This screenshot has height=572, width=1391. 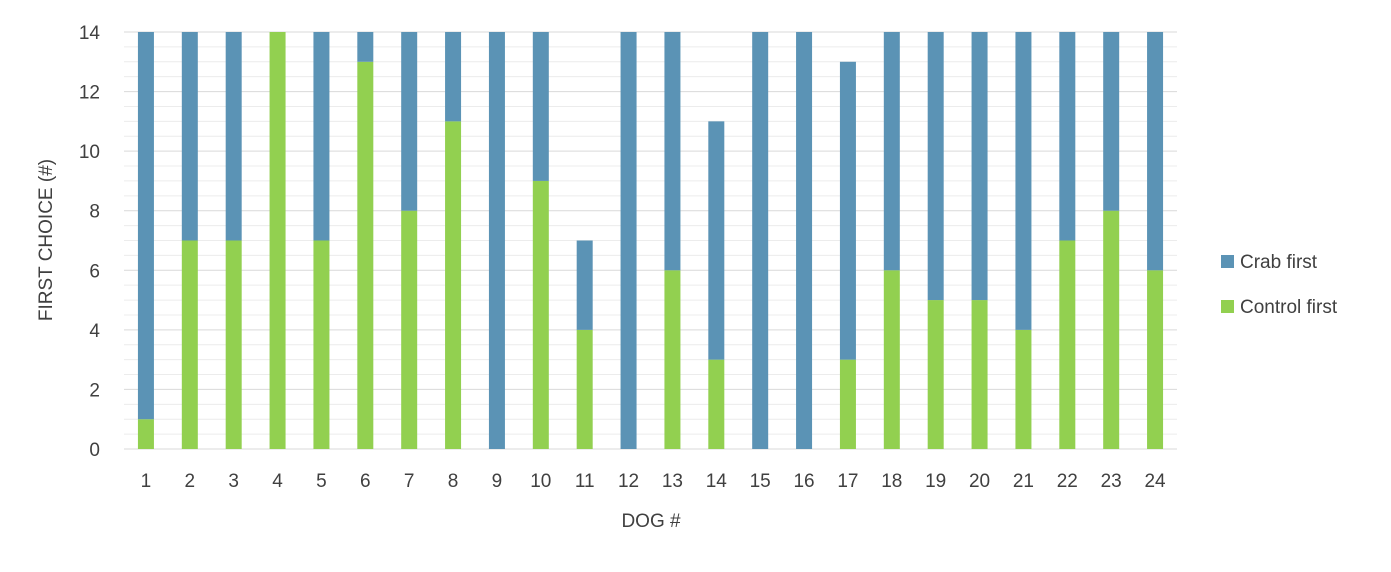 What do you see at coordinates (1227, 306) in the screenshot?
I see `legend-swatch-control-first` at bounding box center [1227, 306].